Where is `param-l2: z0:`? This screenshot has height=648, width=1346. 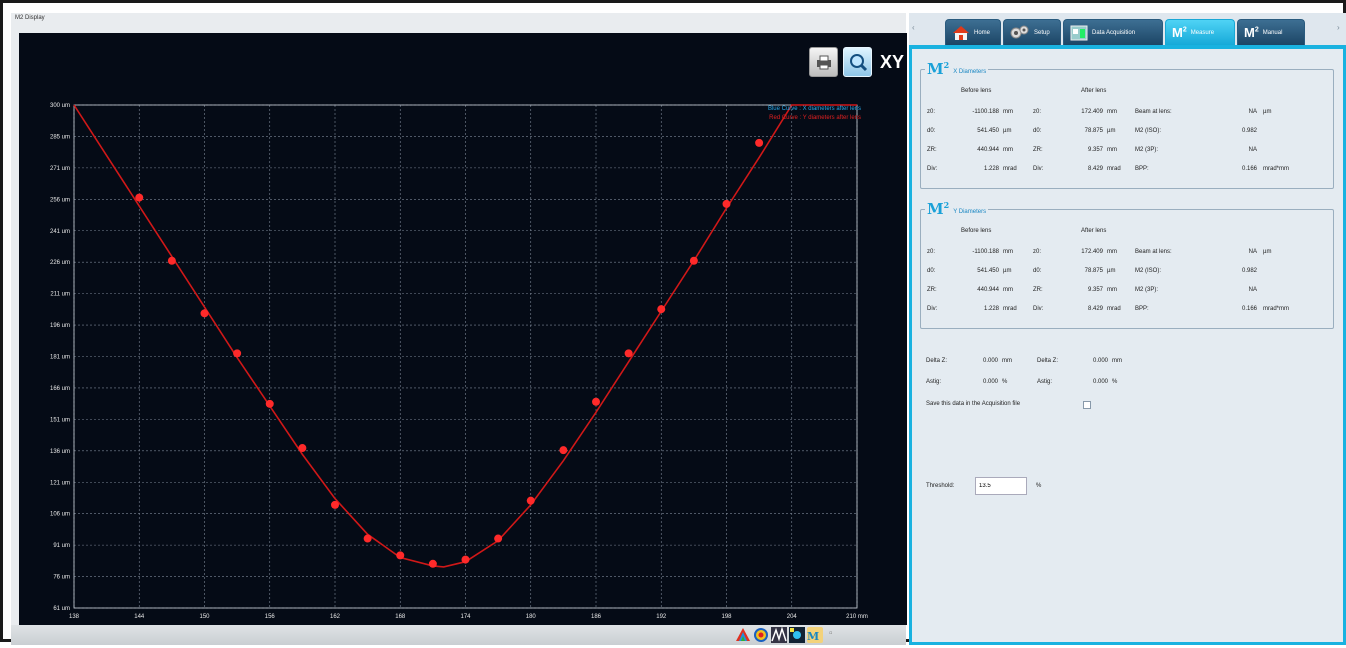
param-l2: z0: is located at coordinates (1037, 252).